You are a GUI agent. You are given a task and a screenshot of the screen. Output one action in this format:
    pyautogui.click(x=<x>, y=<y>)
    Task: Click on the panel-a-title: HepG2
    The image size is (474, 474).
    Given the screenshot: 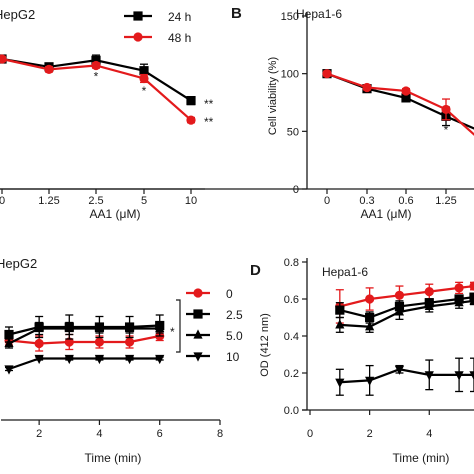 What is the action you would take?
    pyautogui.click(x=17, y=14)
    